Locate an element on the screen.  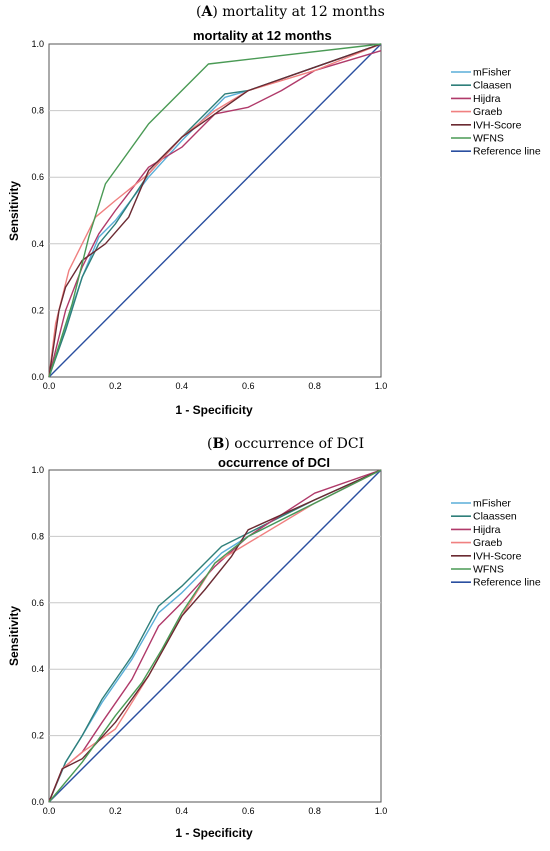
panel-a-x-label: 1 - Specificity is located at coordinates (214, 410).